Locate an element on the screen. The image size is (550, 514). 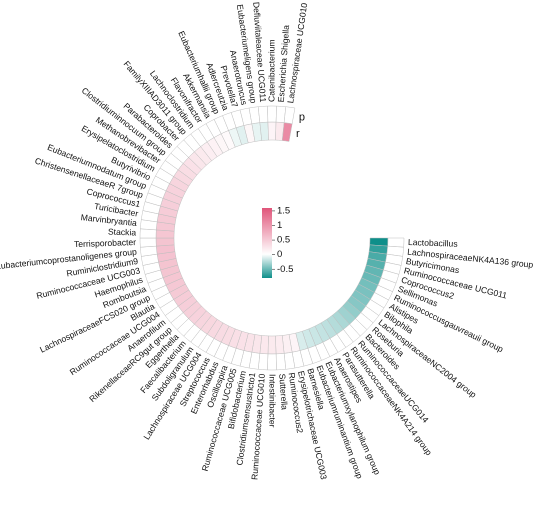
legend-tick-label: 1.5 is located at coordinates (283, 210).